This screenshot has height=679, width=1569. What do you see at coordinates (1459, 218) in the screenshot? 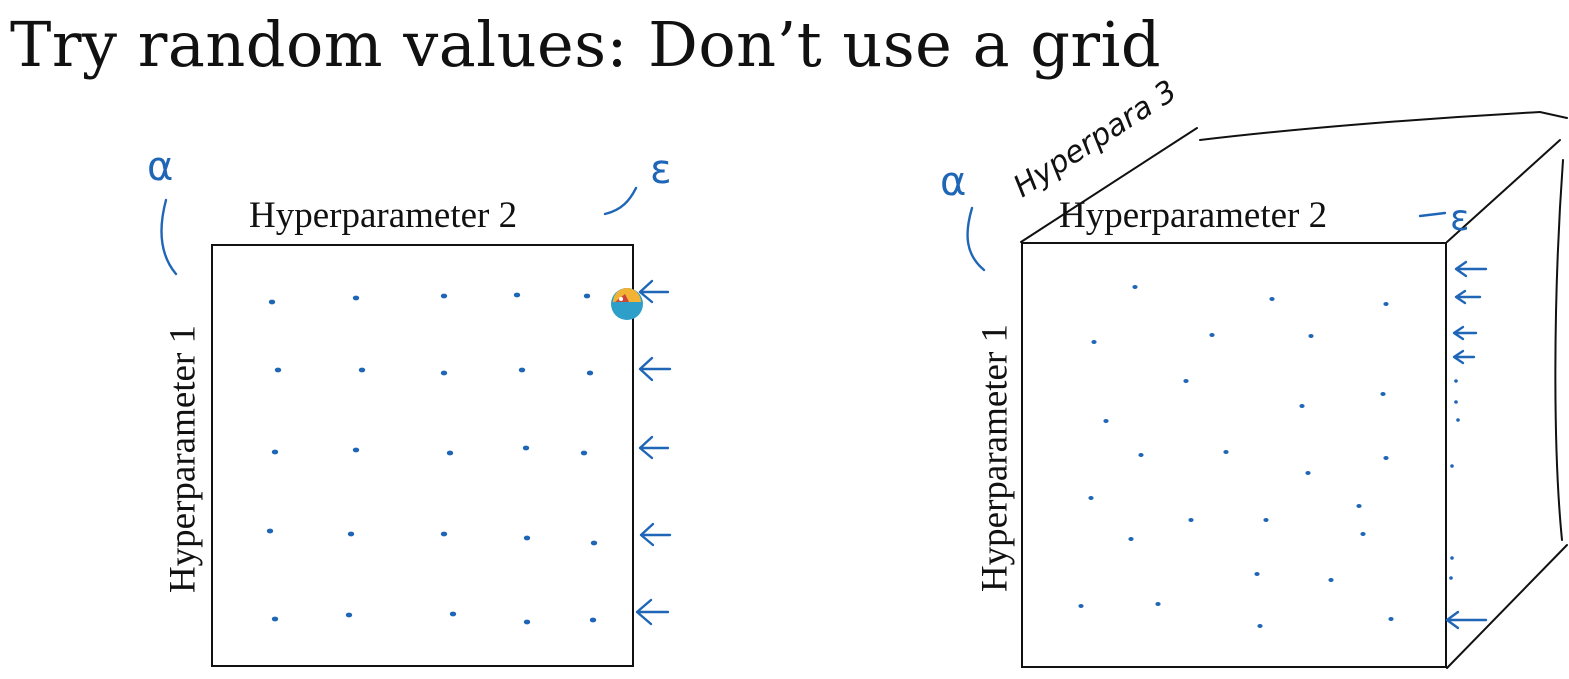
I see `right-epsilon-annotation: ε` at bounding box center [1459, 218].